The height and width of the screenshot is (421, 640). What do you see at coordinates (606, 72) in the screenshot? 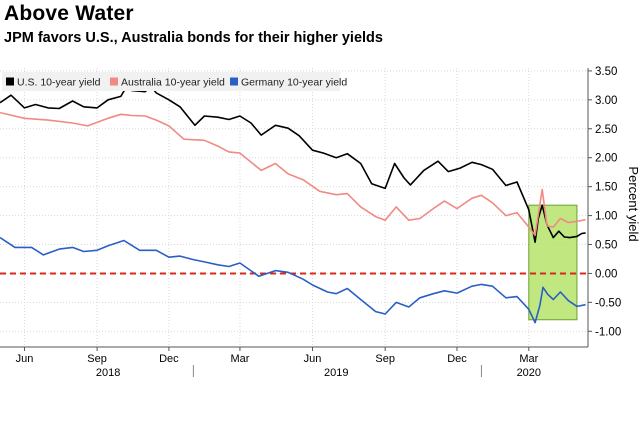
I see `y-tick-label: 3.50` at bounding box center [606, 72].